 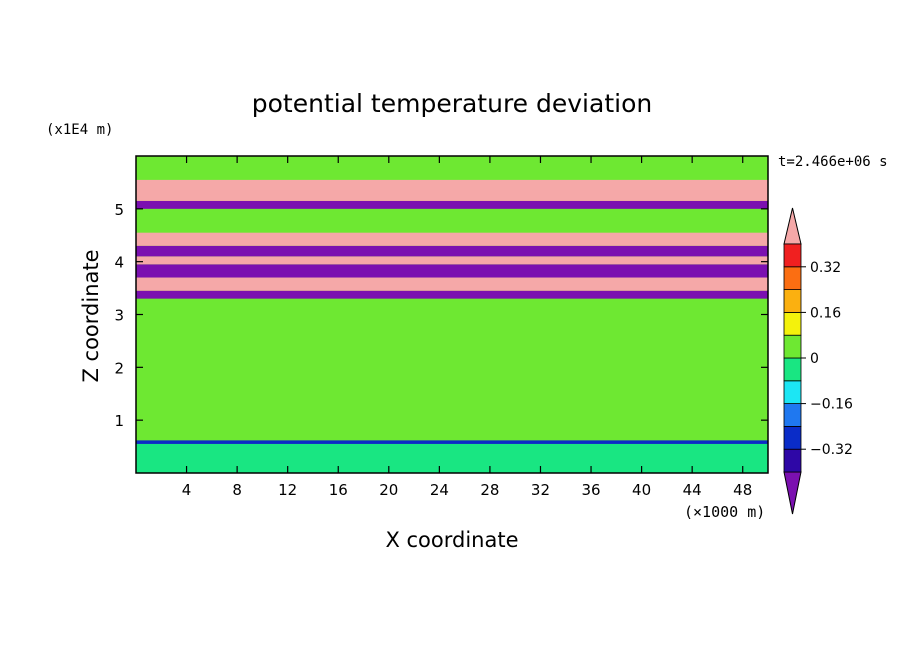 I want to click on y-tick-label: 2, so click(x=119, y=368).